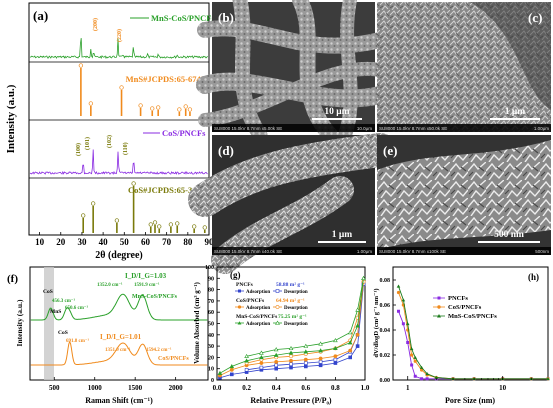  I want to click on sem-c-shadow, so click(510, 56).